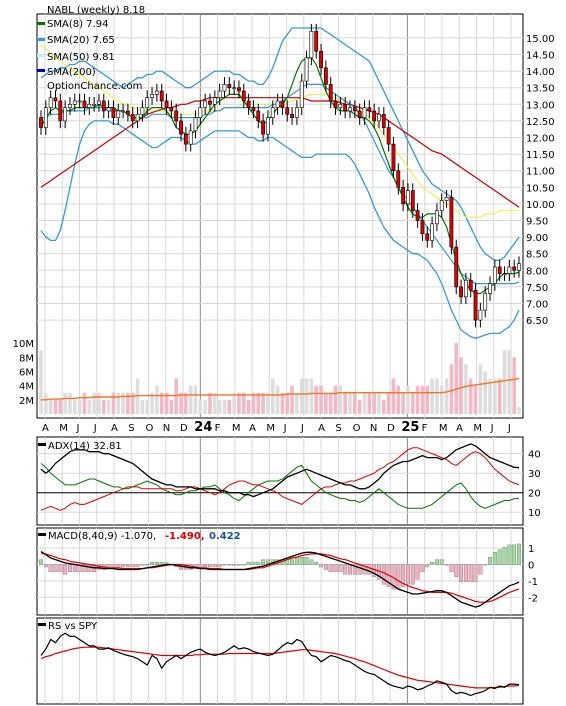 Image resolution: width=566 pixels, height=706 pixels. What do you see at coordinates (537, 288) in the screenshot?
I see `price-tick-7.50: 7.50` at bounding box center [537, 288].